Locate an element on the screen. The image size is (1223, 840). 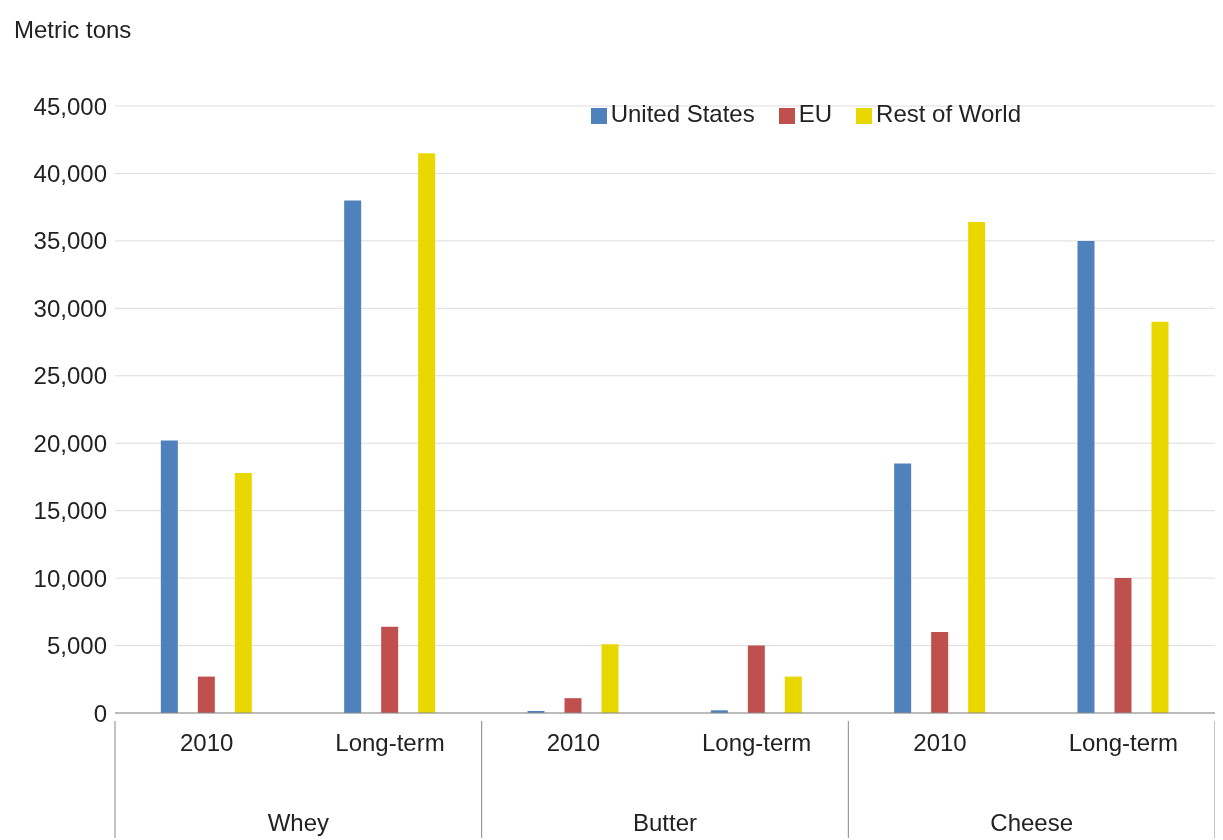
y-tick-label: 0 is located at coordinates (100, 713).